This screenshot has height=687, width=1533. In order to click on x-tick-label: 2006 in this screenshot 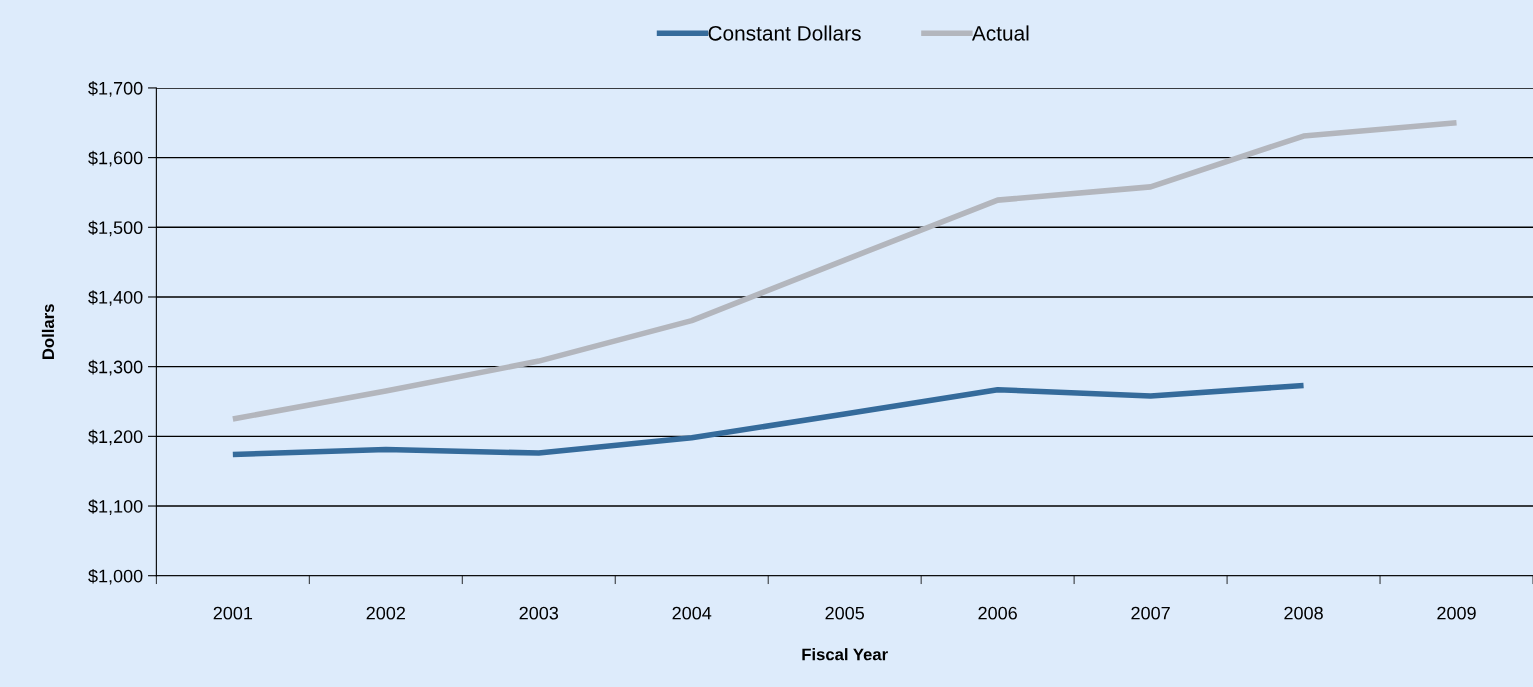, I will do `click(997, 613)`.